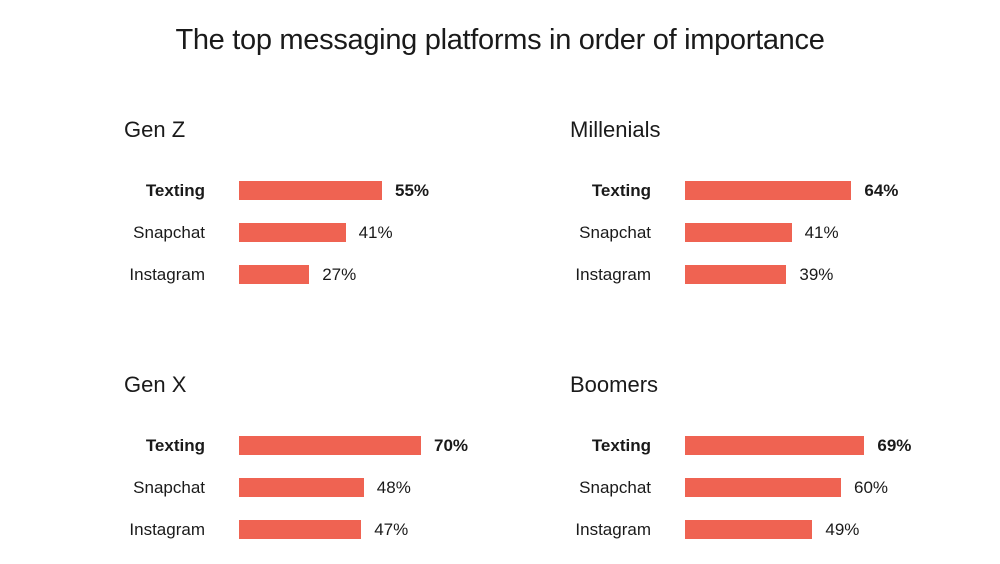  What do you see at coordinates (412, 190) in the screenshot?
I see `data-label: 55%` at bounding box center [412, 190].